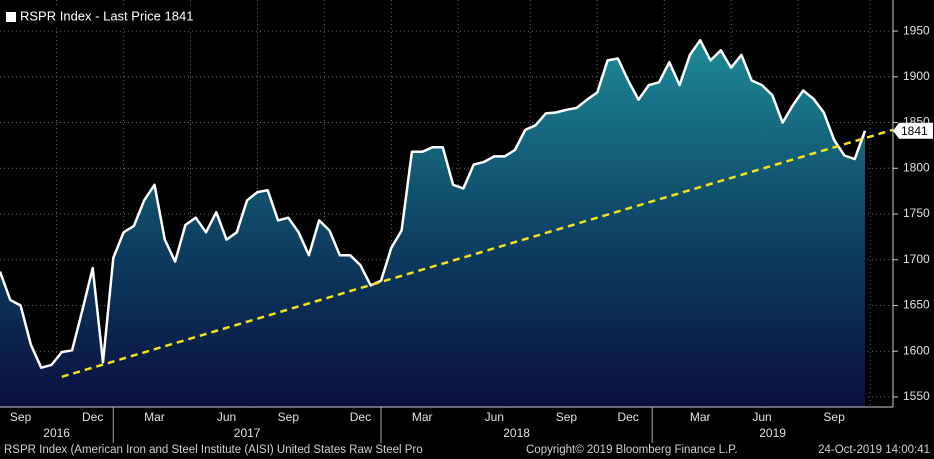 The width and height of the screenshot is (934, 459). Describe the element at coordinates (516, 433) in the screenshot. I see `year-label: 2018` at that location.